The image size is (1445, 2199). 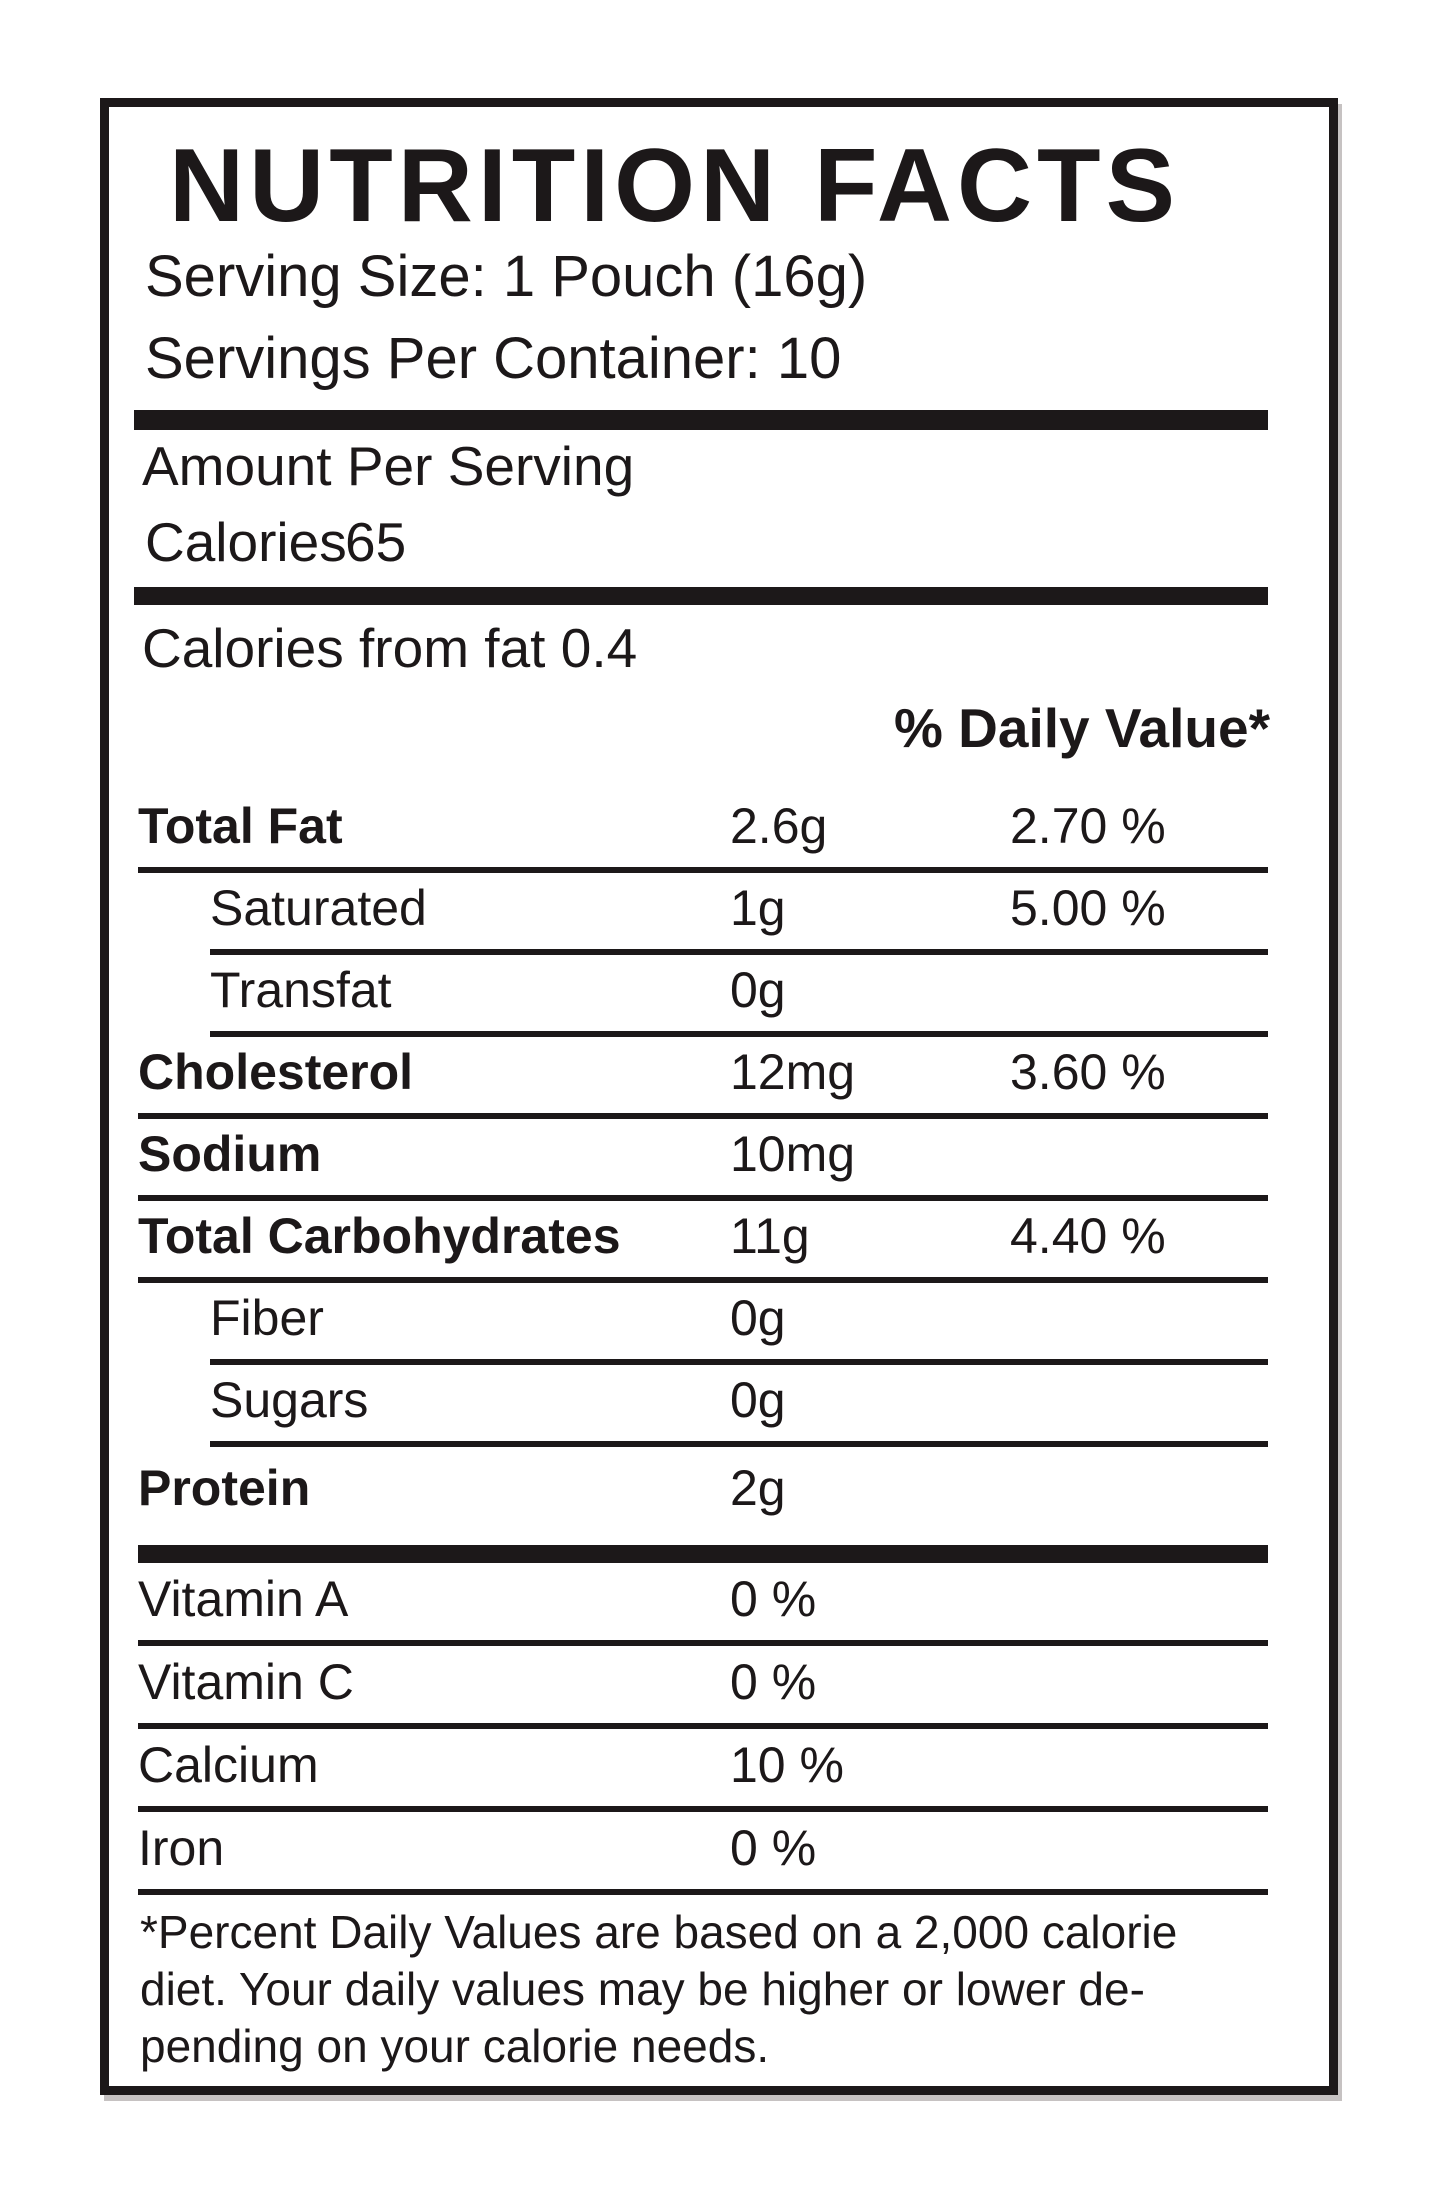 I want to click on vitamin-row-calcium: Calcium 10 %, so click(x=703, y=1770).